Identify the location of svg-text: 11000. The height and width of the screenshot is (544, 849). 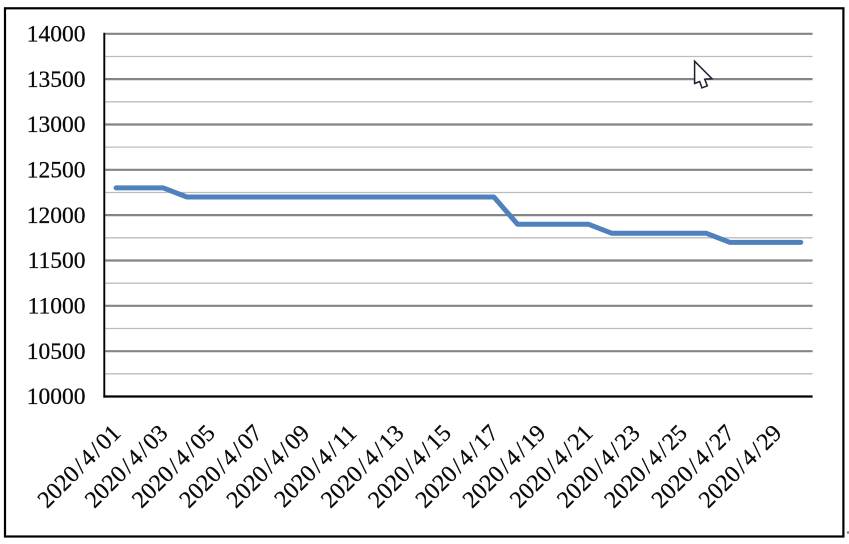
(57, 307).